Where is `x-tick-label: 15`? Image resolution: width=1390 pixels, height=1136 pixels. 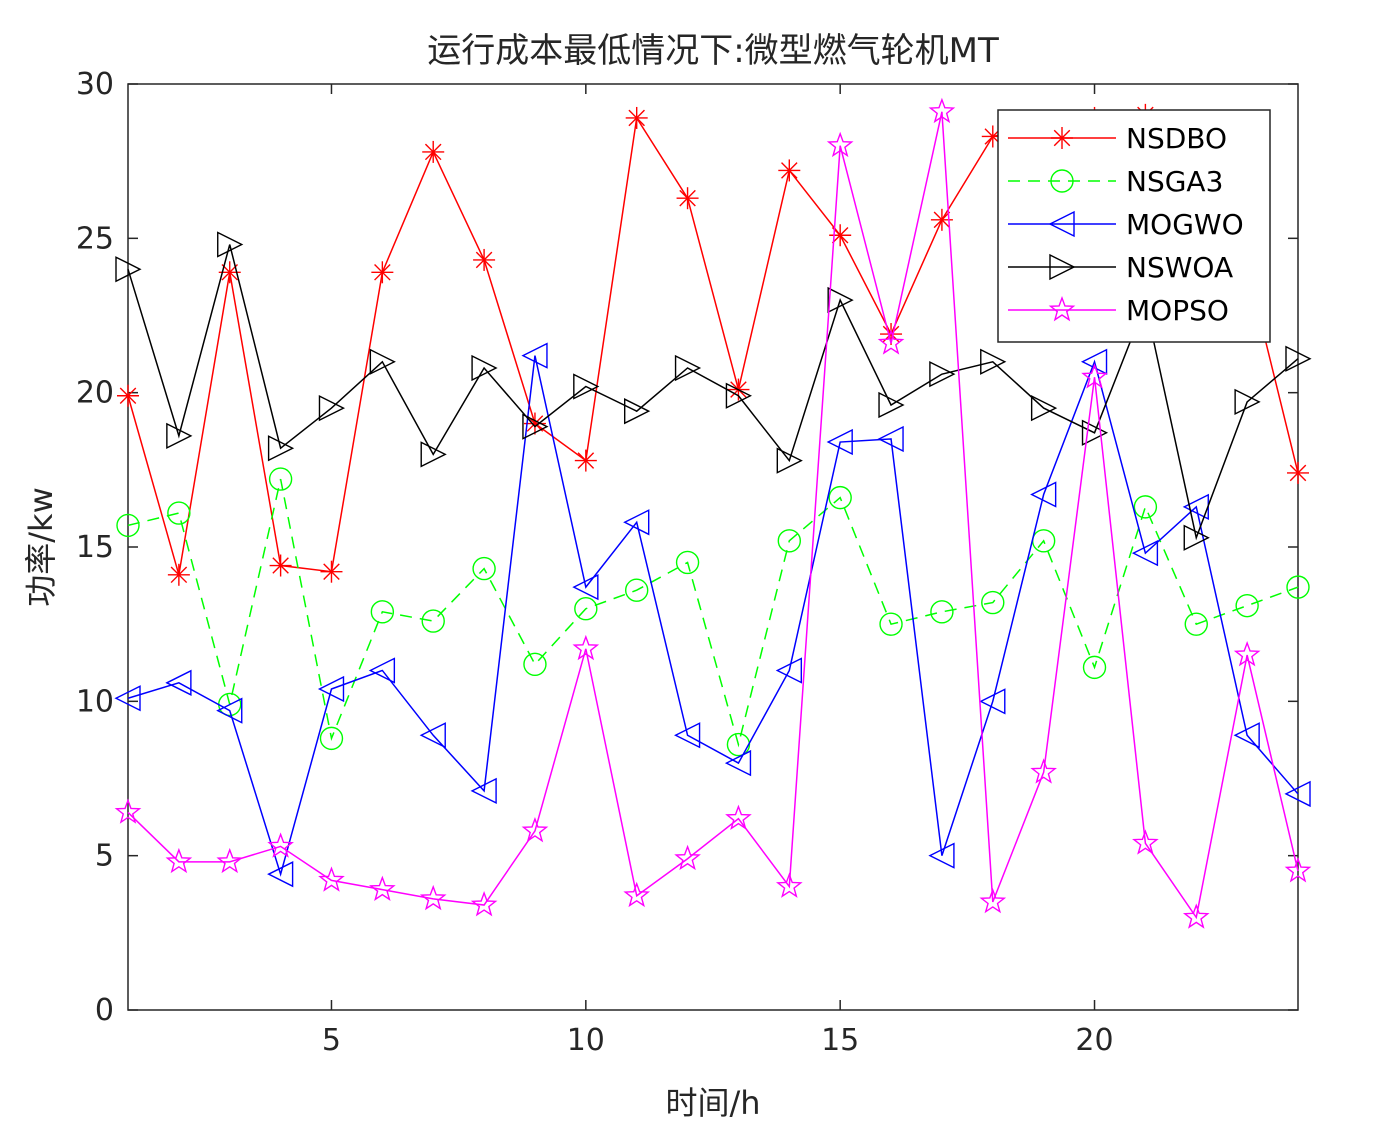 x-tick-label: 15 is located at coordinates (840, 1040).